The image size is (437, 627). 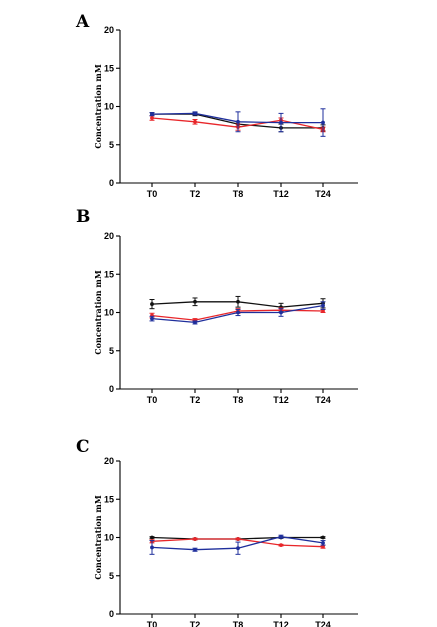 I want to click on panel-letter: A, so click(x=82, y=22).